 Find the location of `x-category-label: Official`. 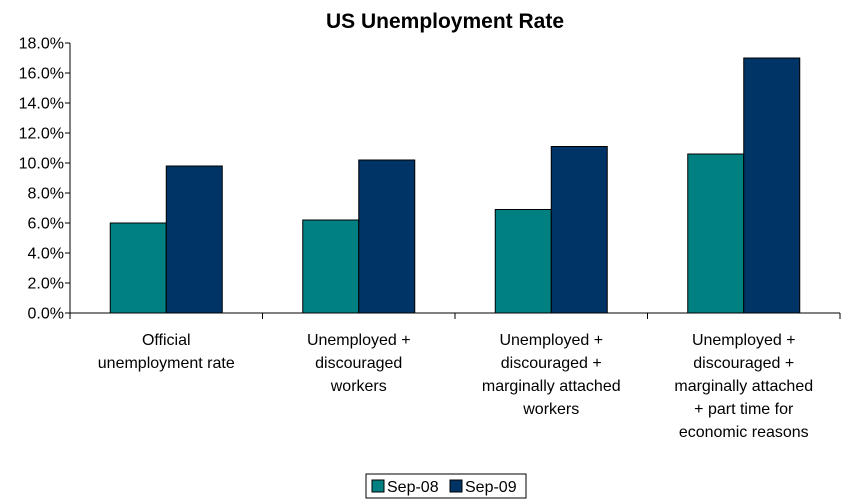

x-category-label: Official is located at coordinates (166, 340).